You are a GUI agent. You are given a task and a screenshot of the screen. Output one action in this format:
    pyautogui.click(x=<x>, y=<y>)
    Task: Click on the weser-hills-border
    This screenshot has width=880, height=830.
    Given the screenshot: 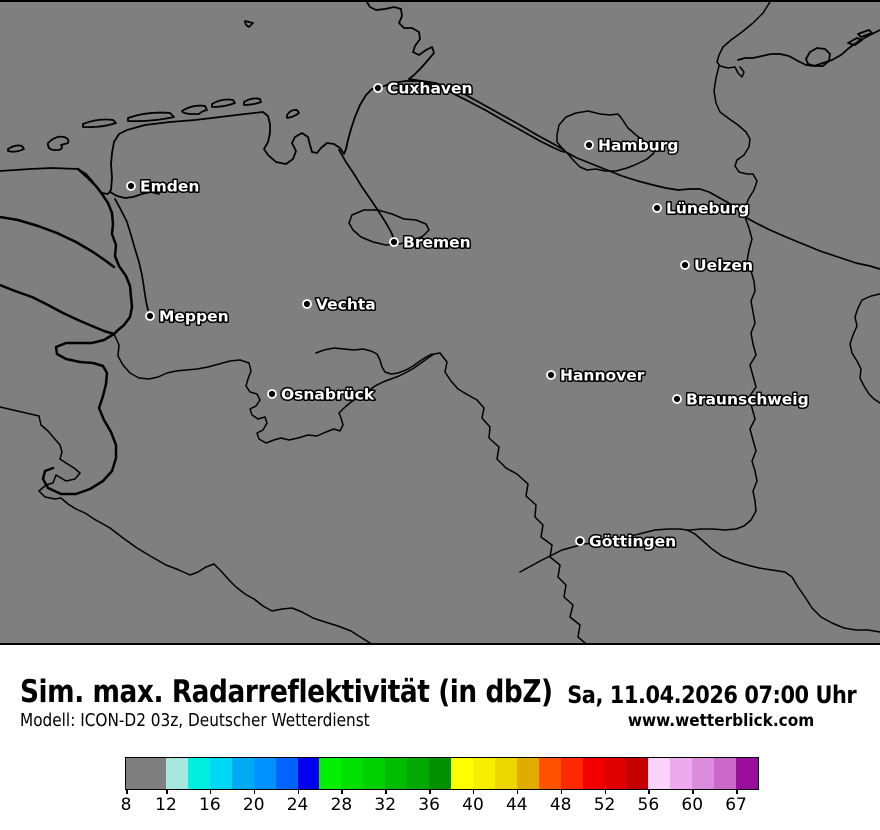 What is the action you would take?
    pyautogui.click(x=513, y=497)
    